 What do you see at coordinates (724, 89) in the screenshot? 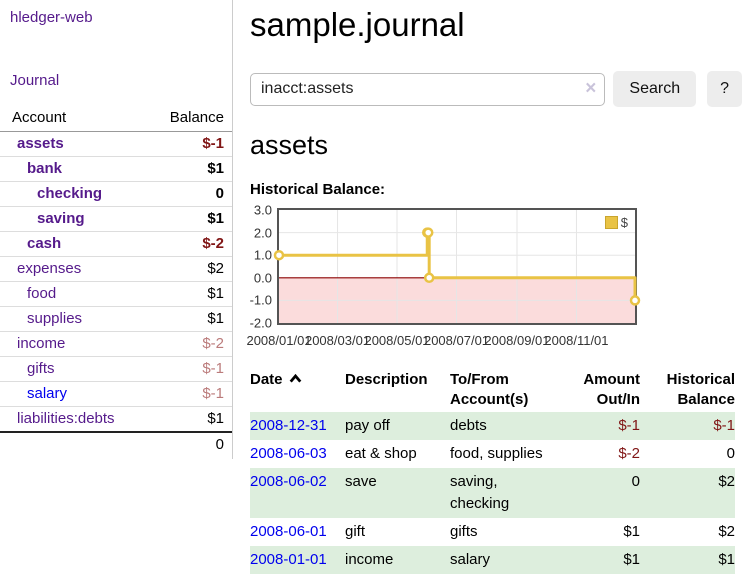
I see `help-button: ?` at bounding box center [724, 89].